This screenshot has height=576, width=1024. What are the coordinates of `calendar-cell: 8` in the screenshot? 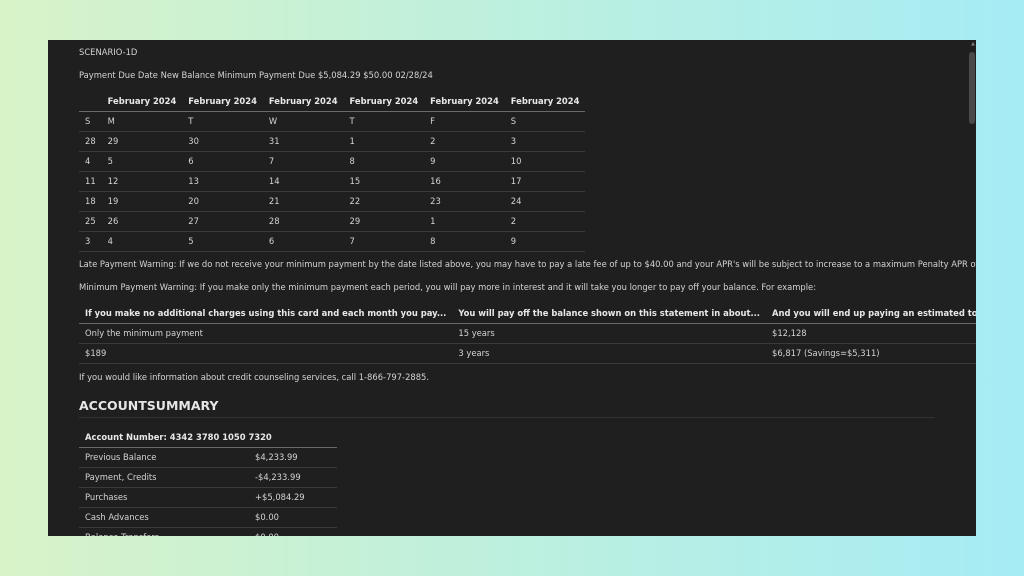 It's located at (464, 241).